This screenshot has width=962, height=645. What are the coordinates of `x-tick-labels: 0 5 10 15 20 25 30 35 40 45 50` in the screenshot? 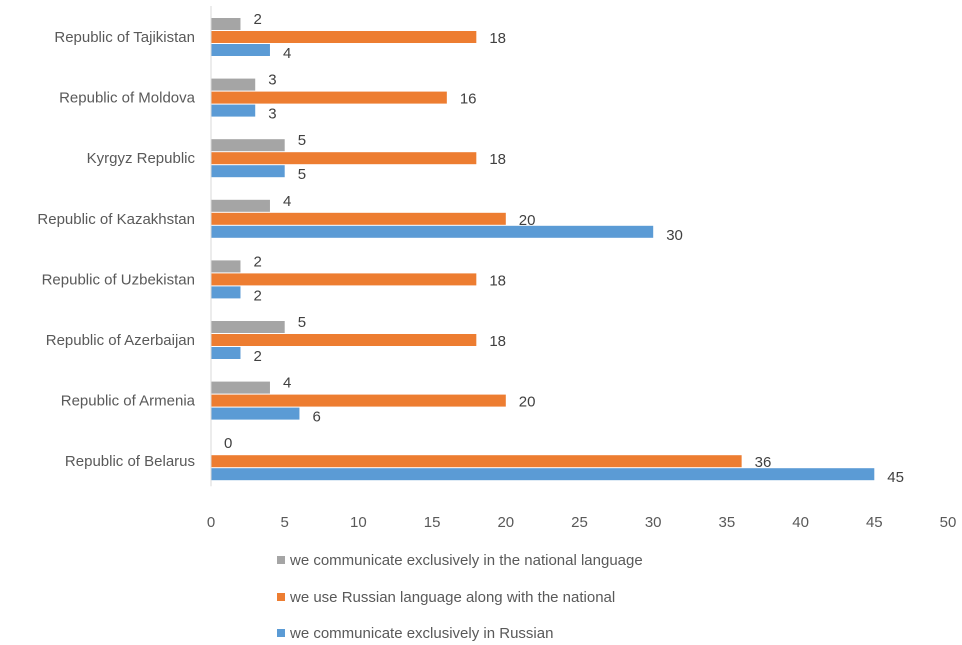 It's located at (582, 522).